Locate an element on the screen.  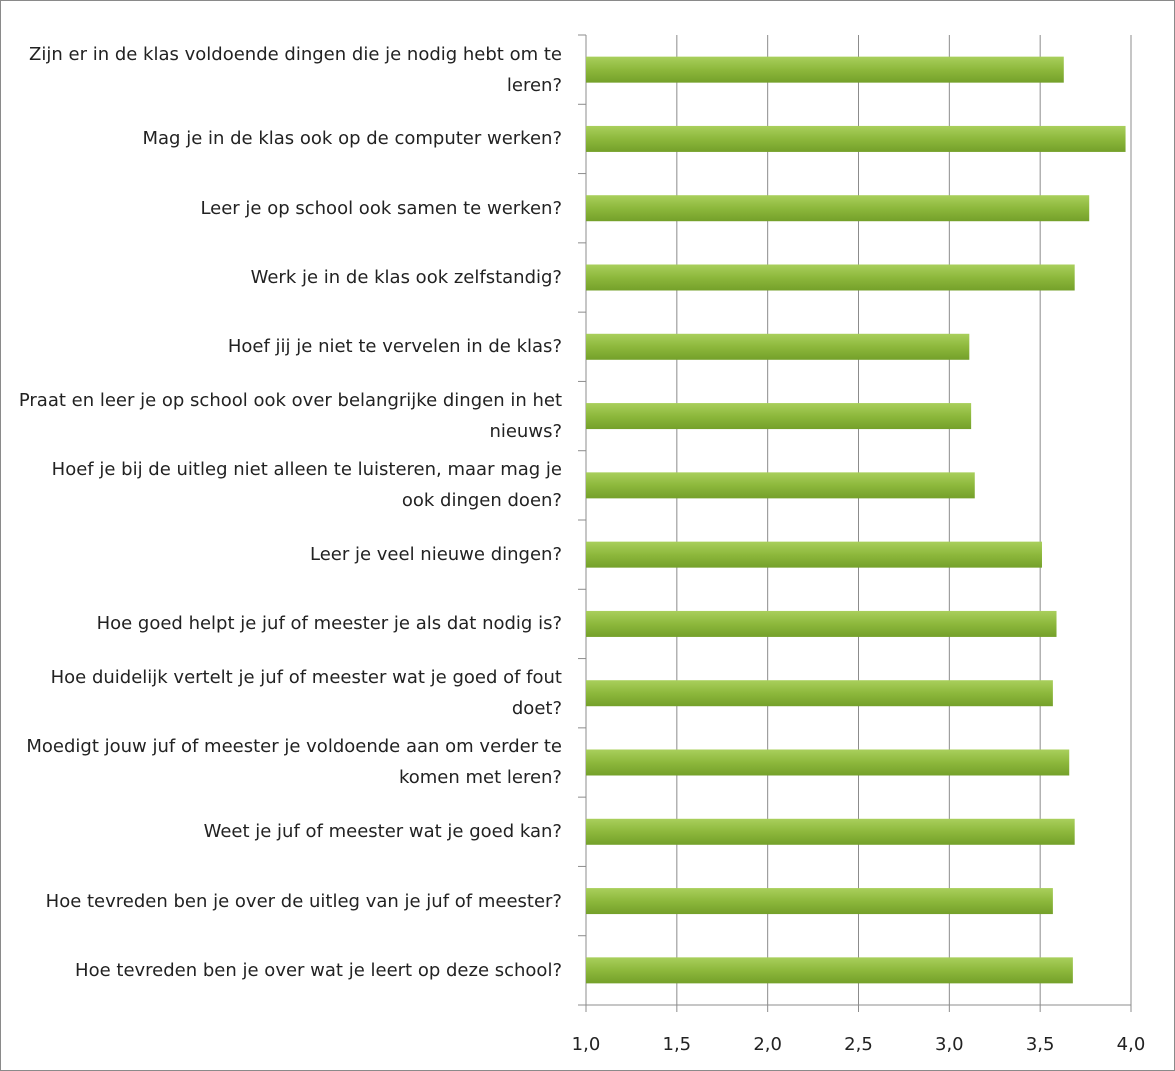
x-tick-label: 2,0 is located at coordinates (767, 1044).